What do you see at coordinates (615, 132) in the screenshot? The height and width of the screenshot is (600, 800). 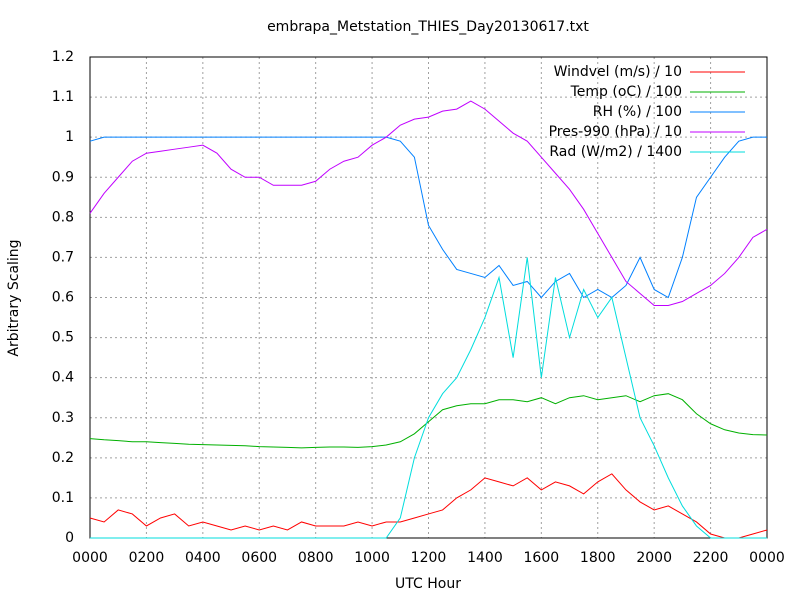 I see `legend-label: Pres-990 (hPa) / 10` at bounding box center [615, 132].